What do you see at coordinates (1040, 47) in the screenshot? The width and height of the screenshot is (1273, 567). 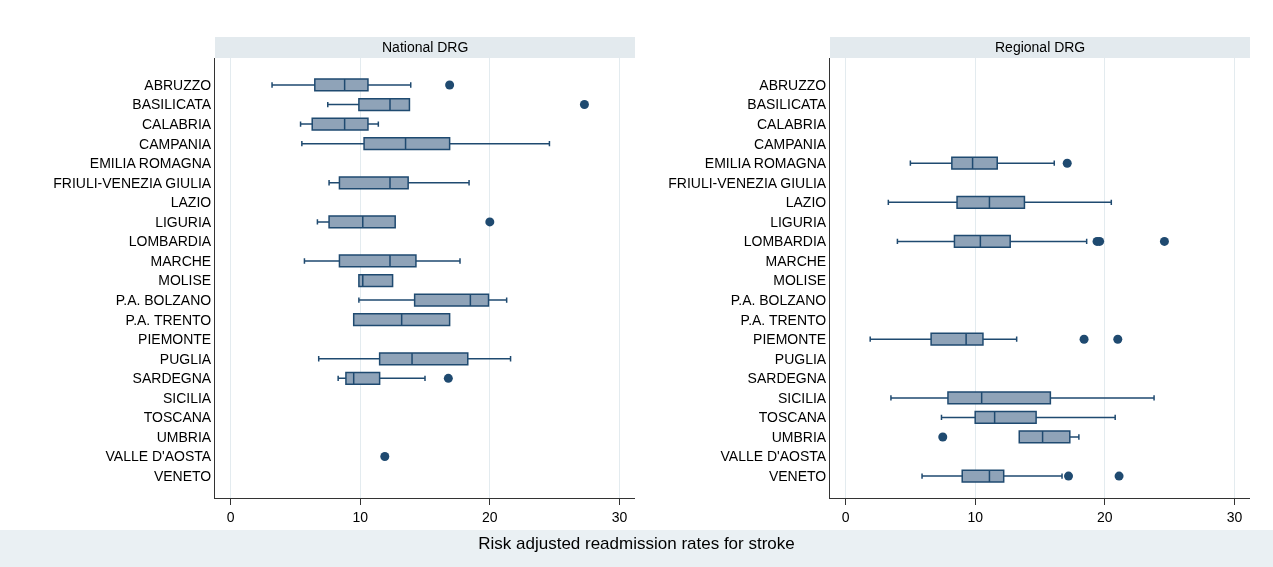 I see `chart-title: Regional DRG` at bounding box center [1040, 47].